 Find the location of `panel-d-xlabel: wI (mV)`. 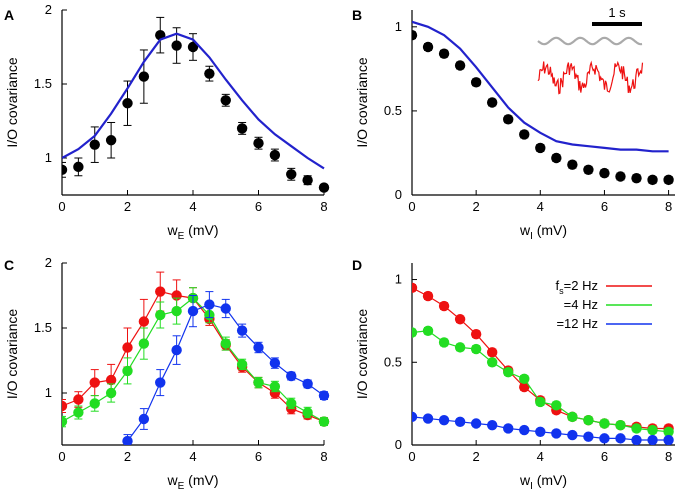

panel-d-xlabel: wI (mV) is located at coordinates (543, 482).